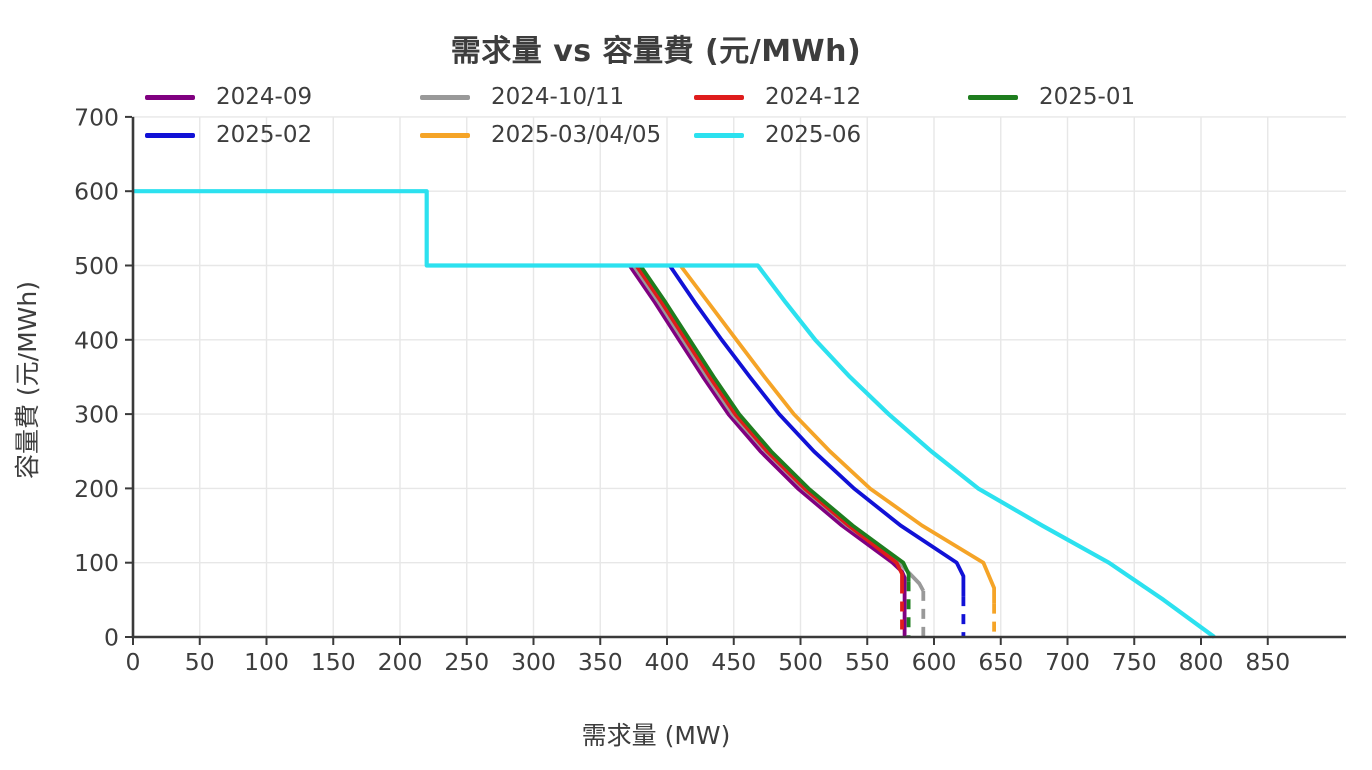 The width and height of the screenshot is (1372, 770). I want to click on x-tick-label-0: 0, so click(133, 662).